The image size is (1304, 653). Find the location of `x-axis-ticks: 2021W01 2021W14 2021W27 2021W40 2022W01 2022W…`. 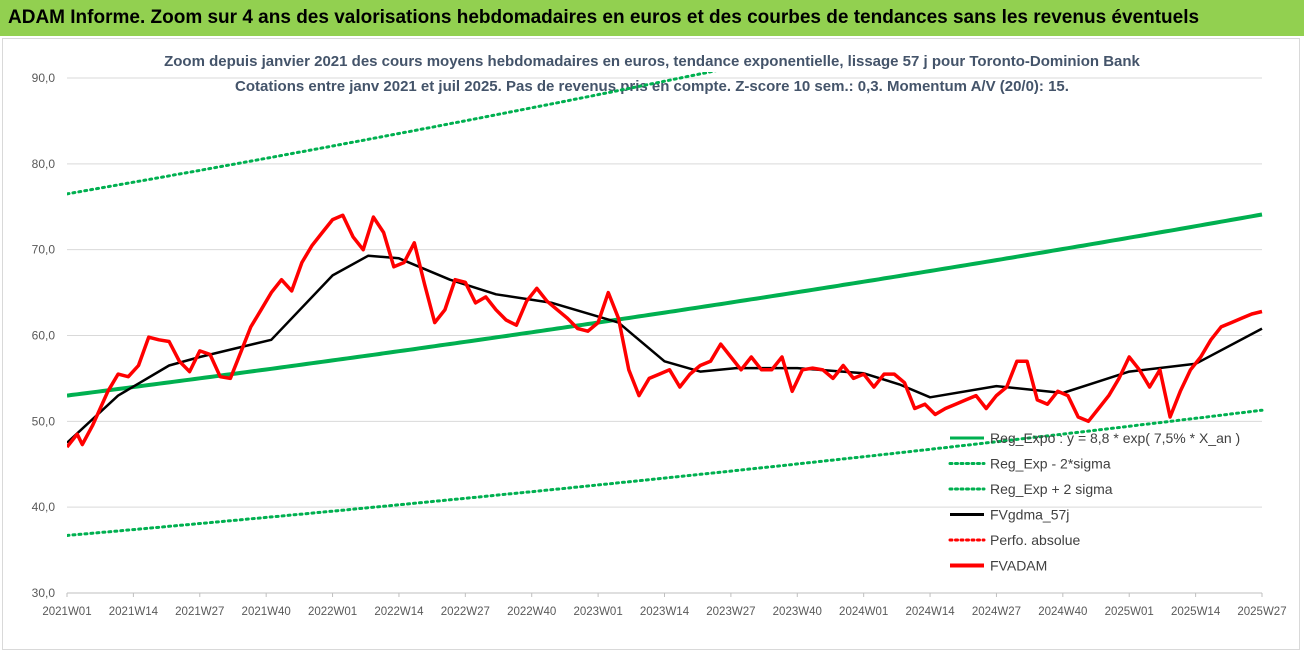

x-axis-ticks: 2021W01 2021W14 2021W27 2021W40 2022W01 2022W… is located at coordinates (664, 605).